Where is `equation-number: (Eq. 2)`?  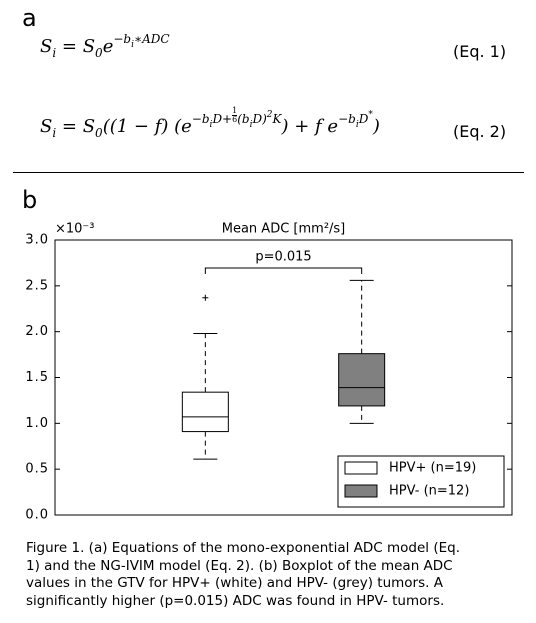
equation-number: (Eq. 2) is located at coordinates (480, 131).